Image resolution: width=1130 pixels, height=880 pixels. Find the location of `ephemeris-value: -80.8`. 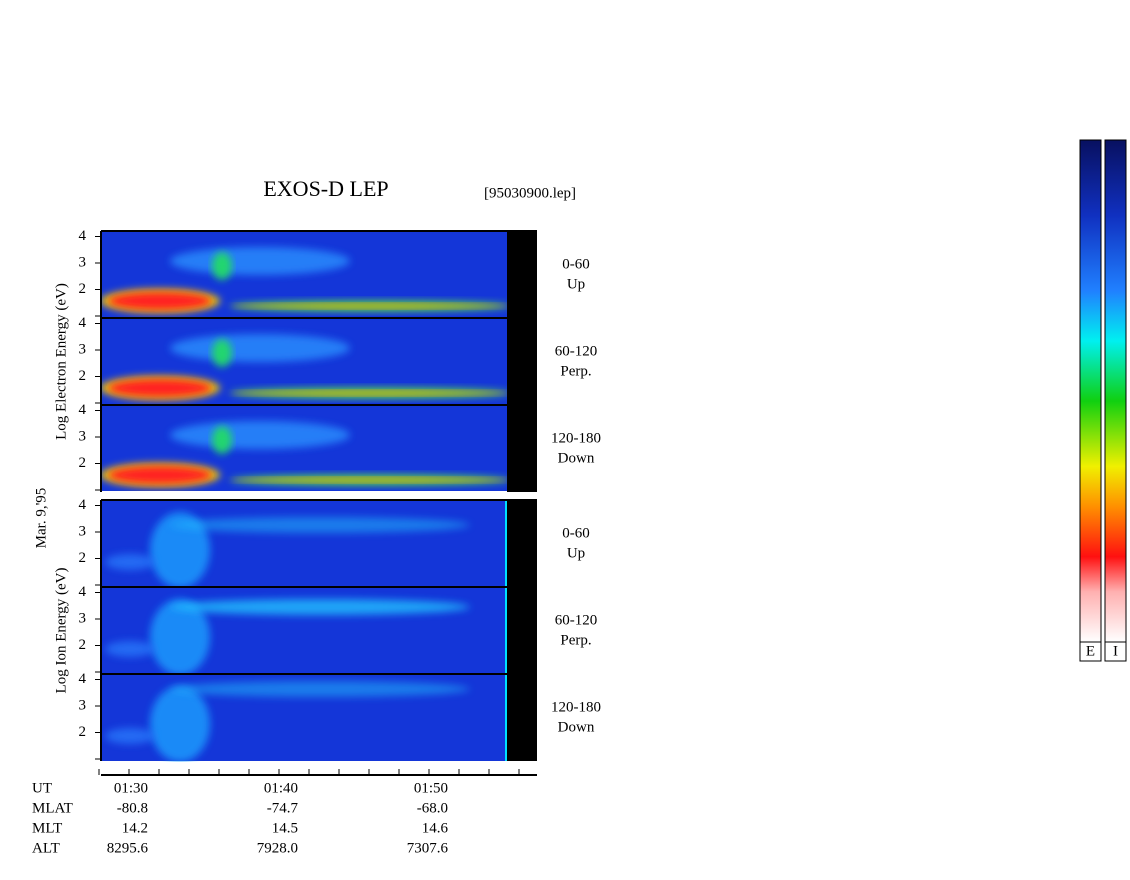

ephemeris-value: -80.8 is located at coordinates (132, 808).